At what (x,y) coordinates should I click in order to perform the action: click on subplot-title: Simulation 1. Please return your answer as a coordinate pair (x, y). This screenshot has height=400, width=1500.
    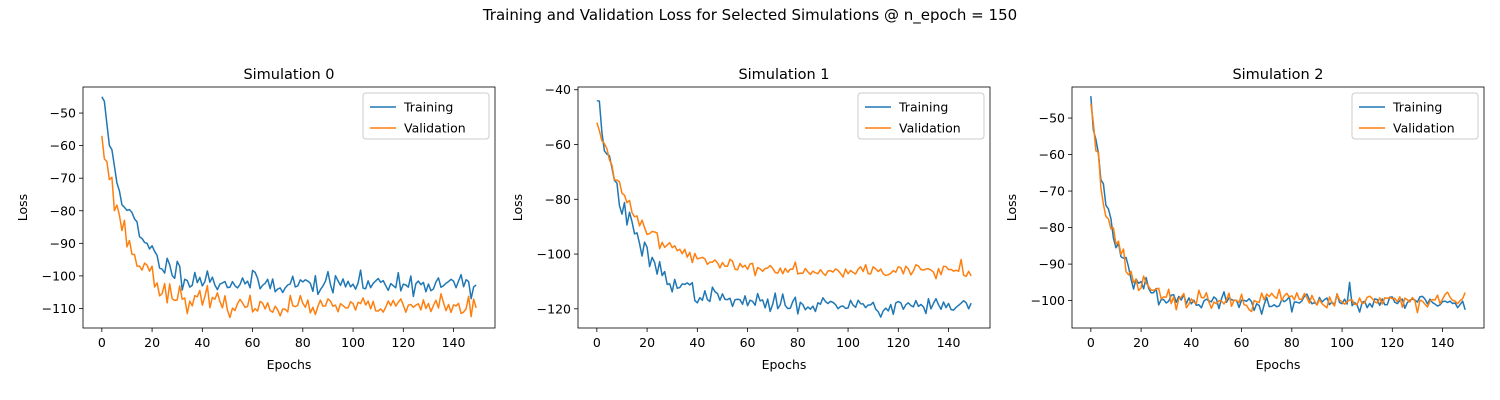
    Looking at the image, I should click on (783, 75).